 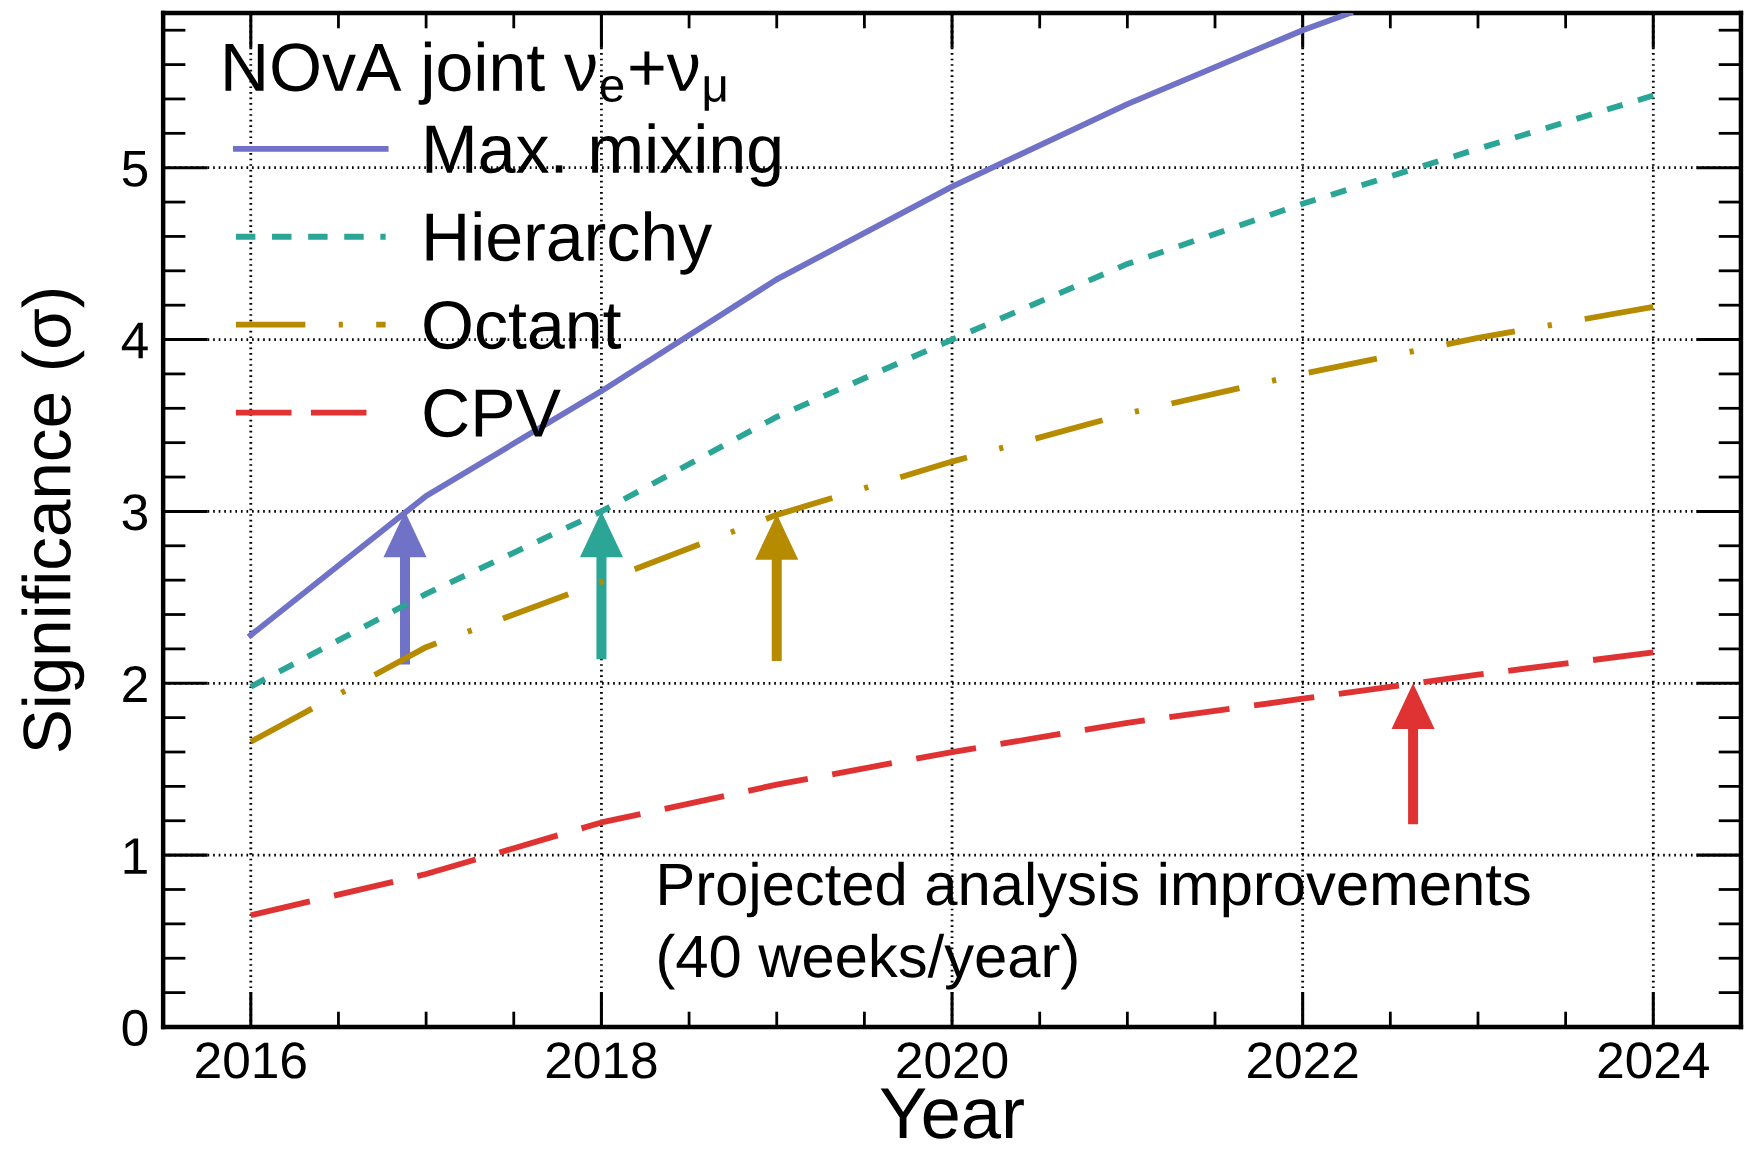 What do you see at coordinates (522, 325) in the screenshot?
I see `legend-label: Octant` at bounding box center [522, 325].